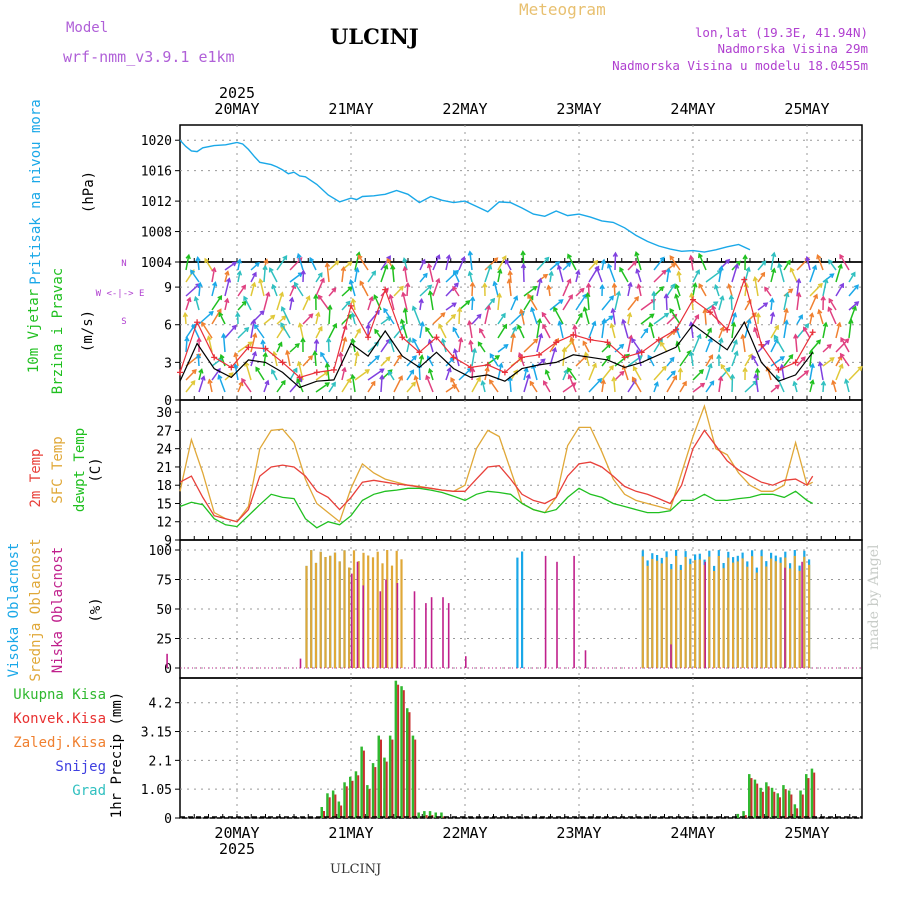 The width and height of the screenshot is (900, 900). What do you see at coordinates (168, 401) in the screenshot?
I see `wind-ytick-label: 0` at bounding box center [168, 401].